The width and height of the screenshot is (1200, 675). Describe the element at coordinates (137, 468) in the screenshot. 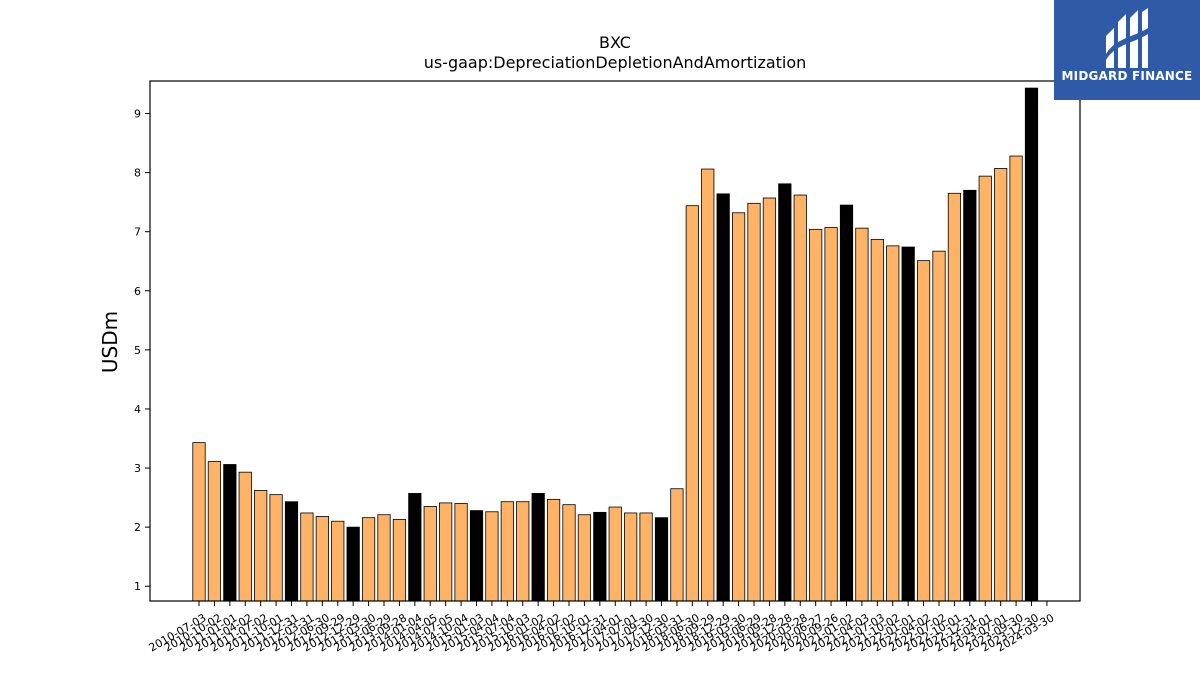

I see `y-tick-label: 3` at that location.